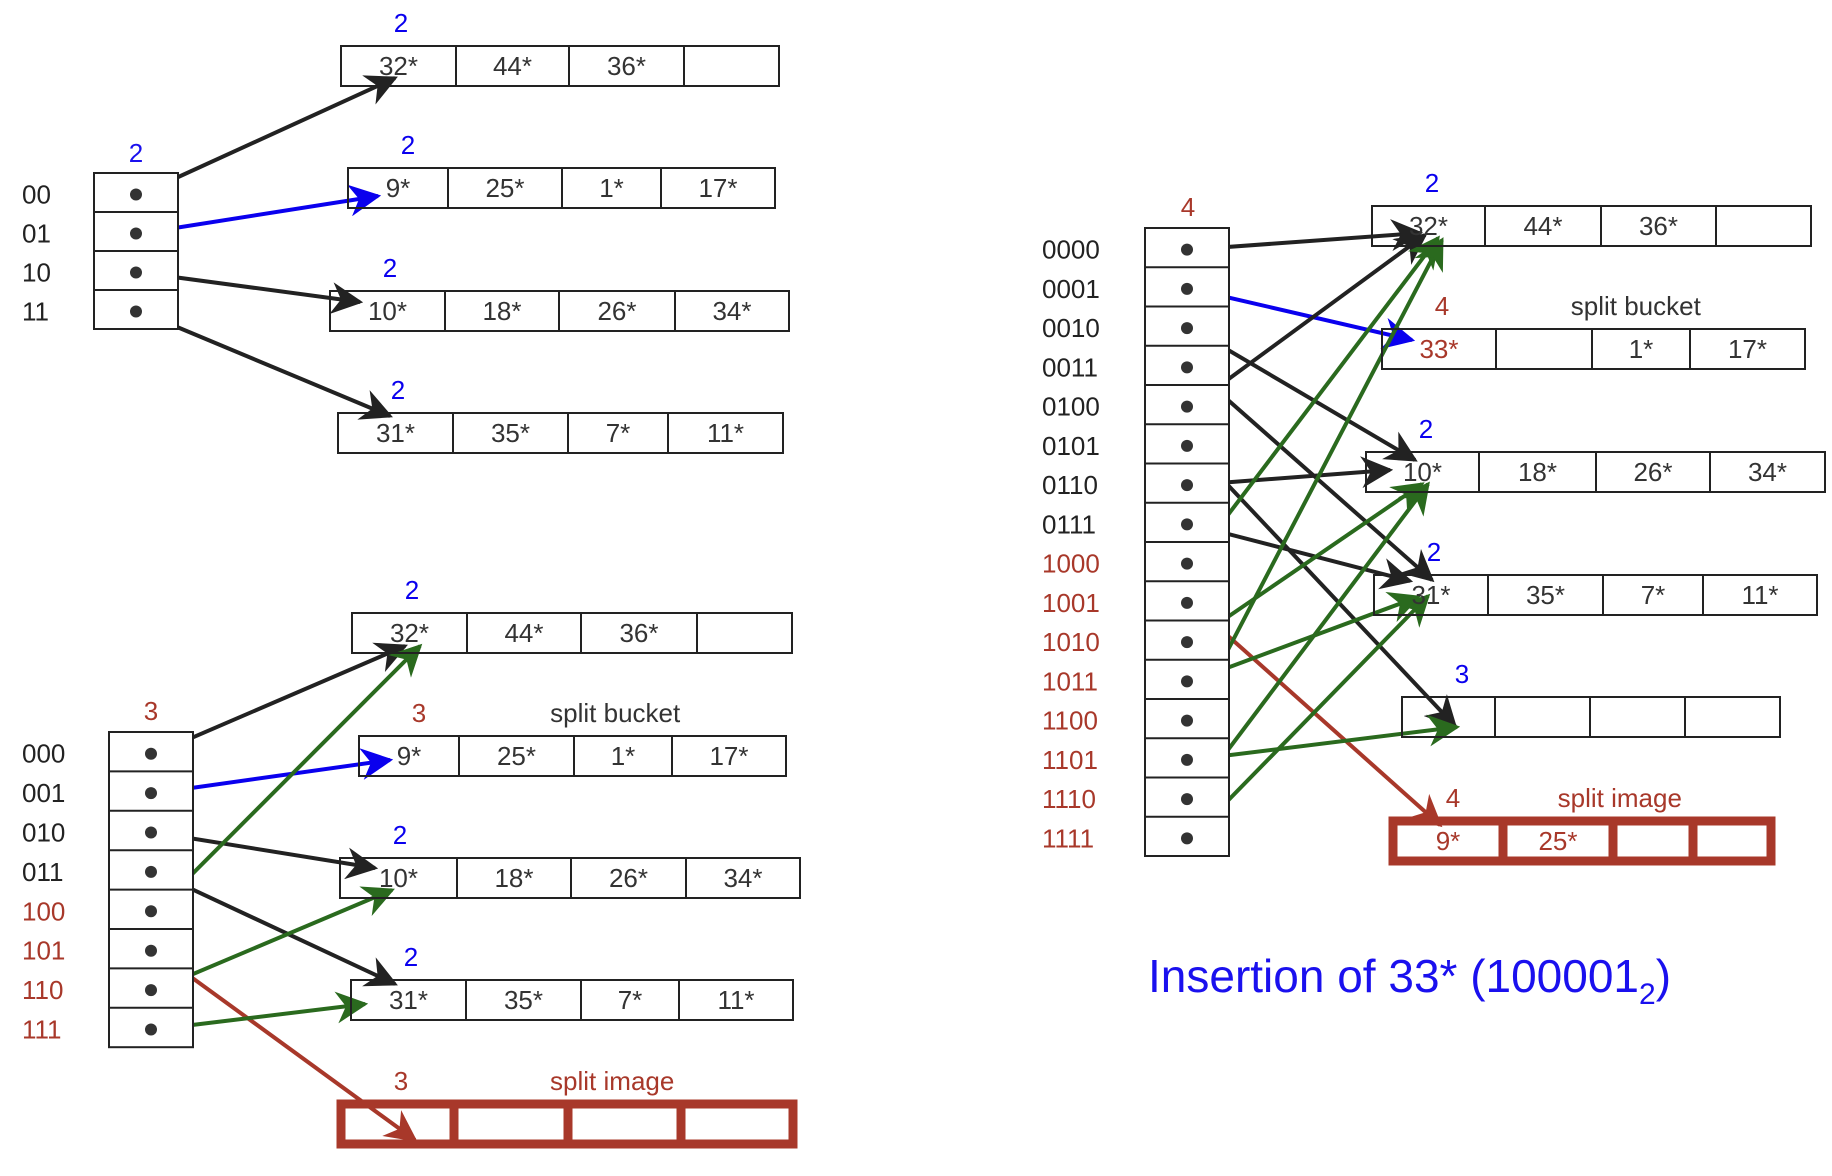  What do you see at coordinates (1069, 799) in the screenshot?
I see `directory-label: 1110` at bounding box center [1069, 799].